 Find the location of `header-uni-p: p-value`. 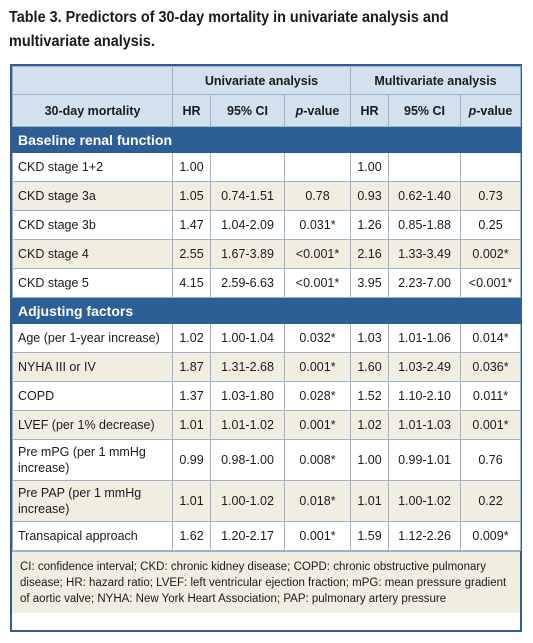

header-uni-p: p-value is located at coordinates (317, 110).